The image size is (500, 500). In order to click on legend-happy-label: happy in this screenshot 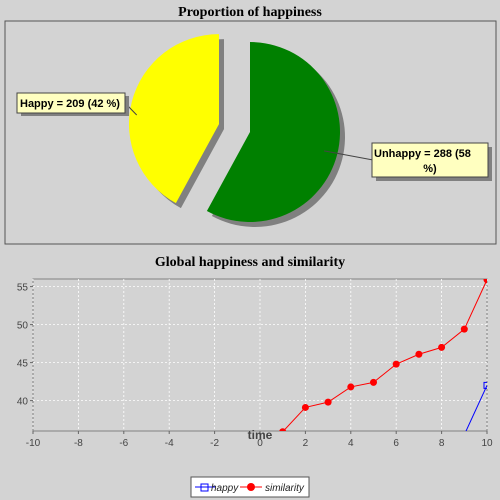, I will do `click(225, 488)`.